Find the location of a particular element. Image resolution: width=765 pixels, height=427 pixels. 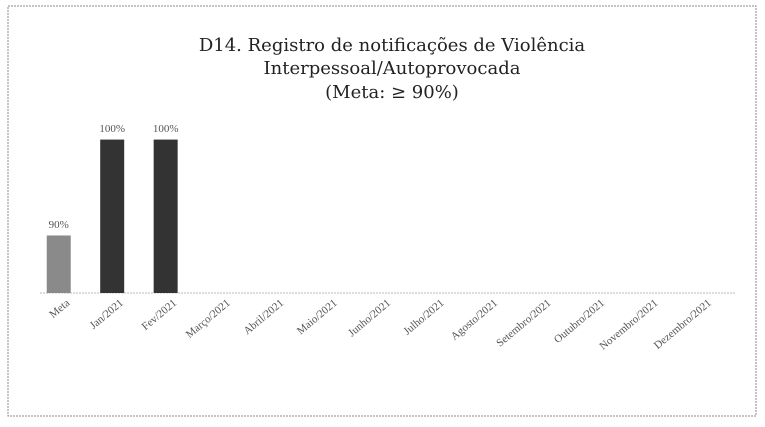

data-label: 90% is located at coordinates (59, 225).